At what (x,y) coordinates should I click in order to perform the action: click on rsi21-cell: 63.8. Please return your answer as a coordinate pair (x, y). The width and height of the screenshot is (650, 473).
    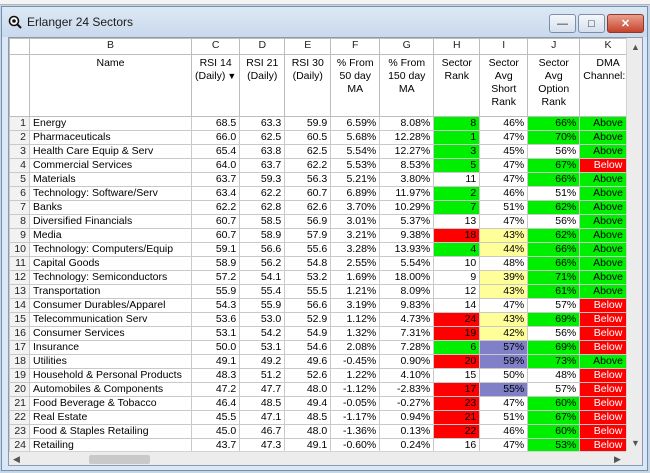
    Looking at the image, I should click on (262, 151).